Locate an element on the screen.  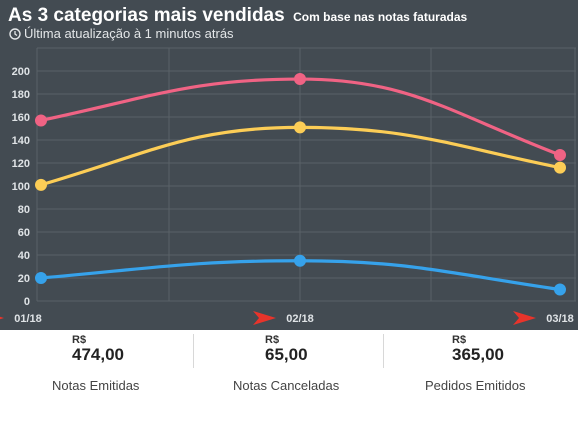
y-tick-label: 80 is located at coordinates (24, 210).